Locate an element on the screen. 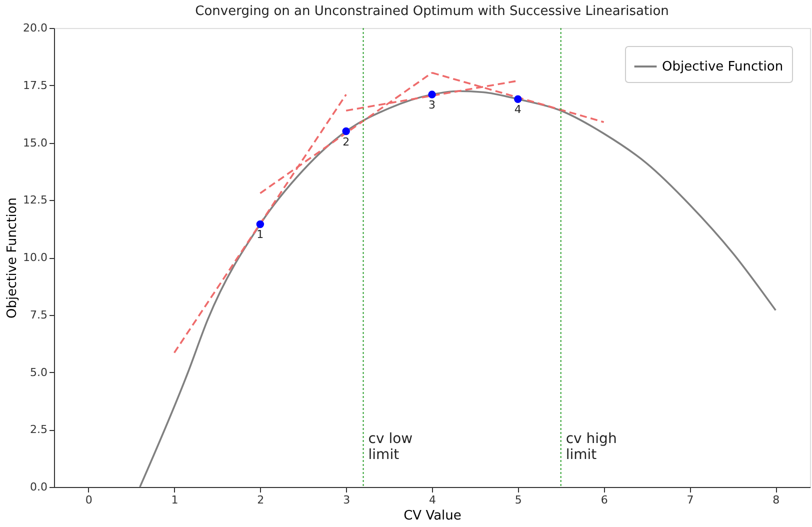 This screenshot has width=812, height=527. ref-line-label: cv low limit is located at coordinates (390, 447).